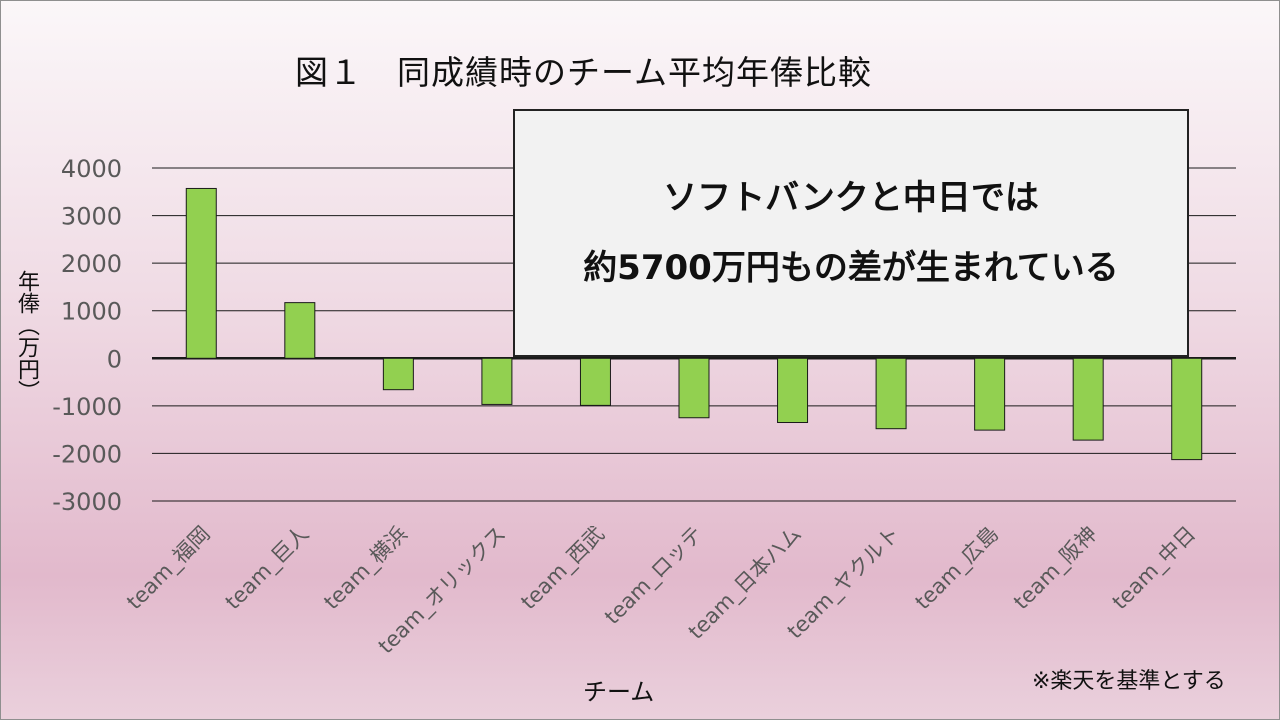  I want to click on y-tick-label: 3000, so click(91, 217).